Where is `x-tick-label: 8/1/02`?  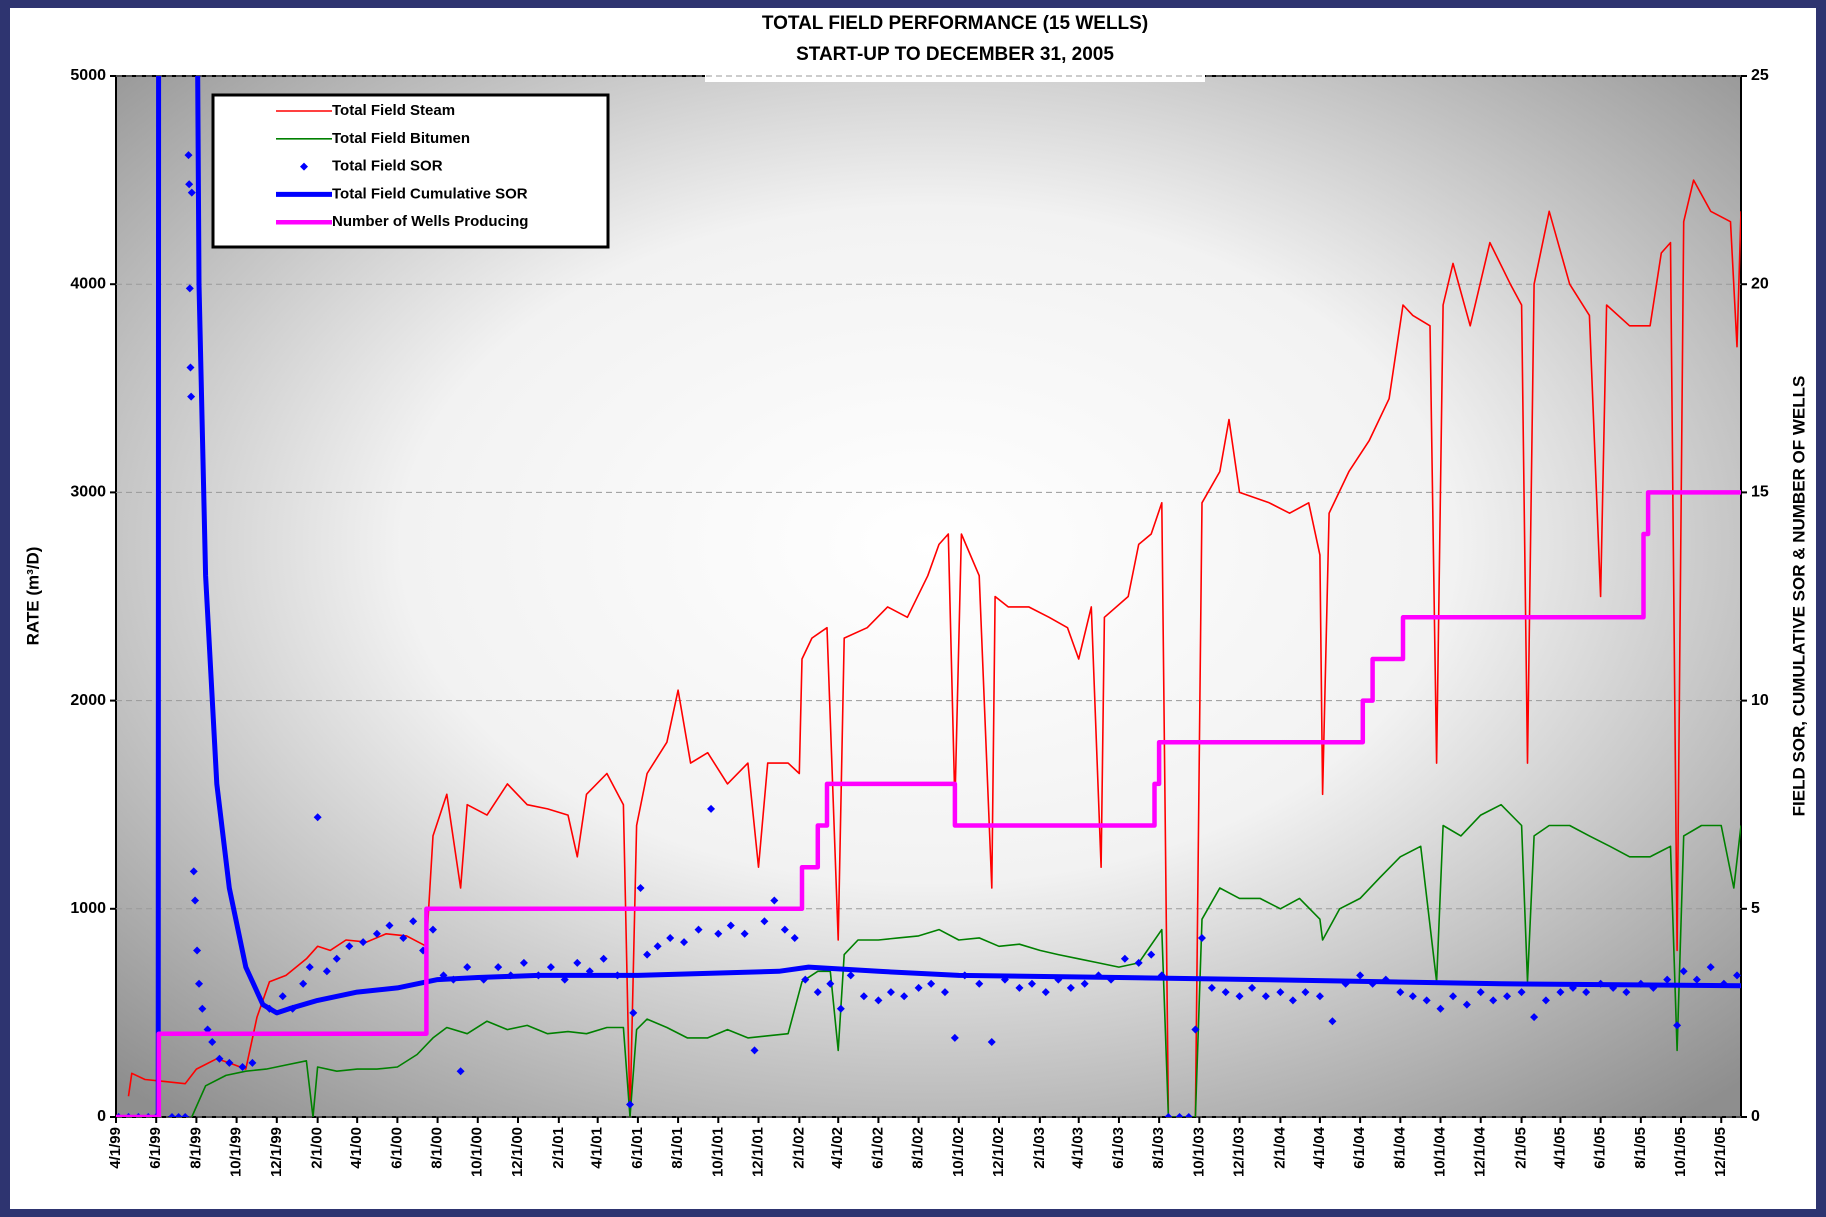
x-tick-label: 8/1/02 is located at coordinates (918, 1148).